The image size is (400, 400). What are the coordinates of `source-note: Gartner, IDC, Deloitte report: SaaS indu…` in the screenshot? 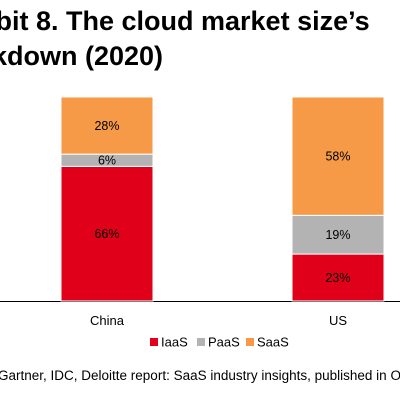 It's located at (200, 375).